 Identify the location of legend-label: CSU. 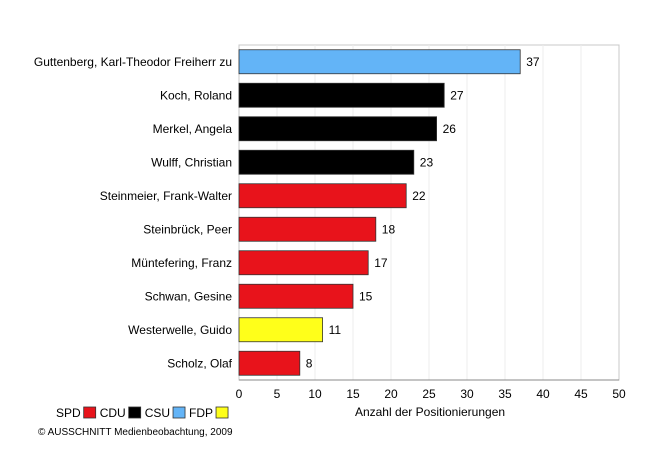
(157, 413).